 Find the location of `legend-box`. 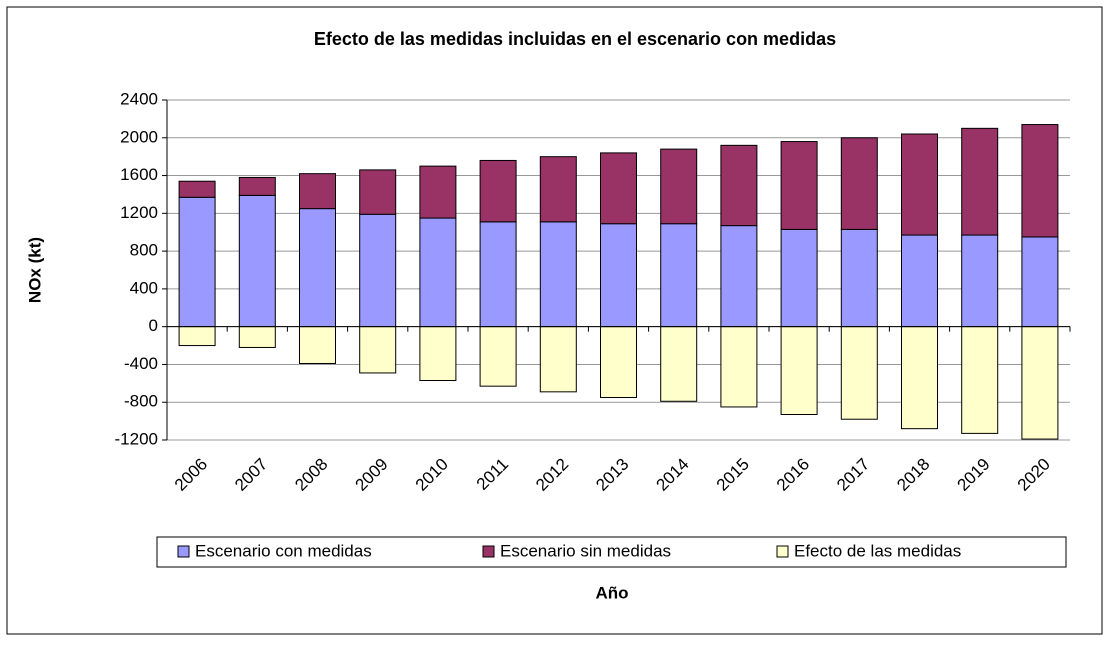

legend-box is located at coordinates (611, 552).